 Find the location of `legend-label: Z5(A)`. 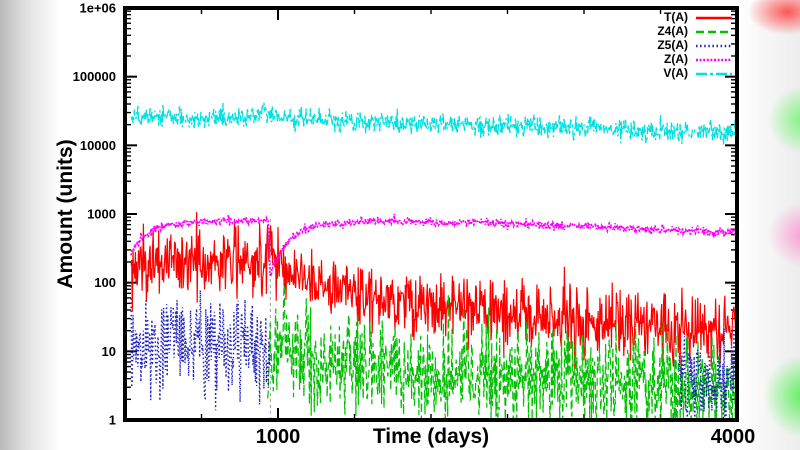

legend-label: Z5(A) is located at coordinates (672, 45).